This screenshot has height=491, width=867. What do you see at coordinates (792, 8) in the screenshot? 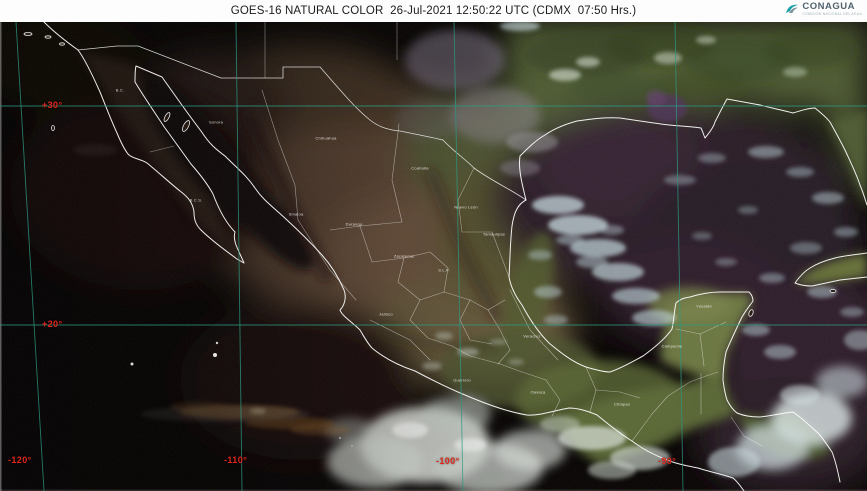
I see `conagua-wave-icon` at bounding box center [792, 8].